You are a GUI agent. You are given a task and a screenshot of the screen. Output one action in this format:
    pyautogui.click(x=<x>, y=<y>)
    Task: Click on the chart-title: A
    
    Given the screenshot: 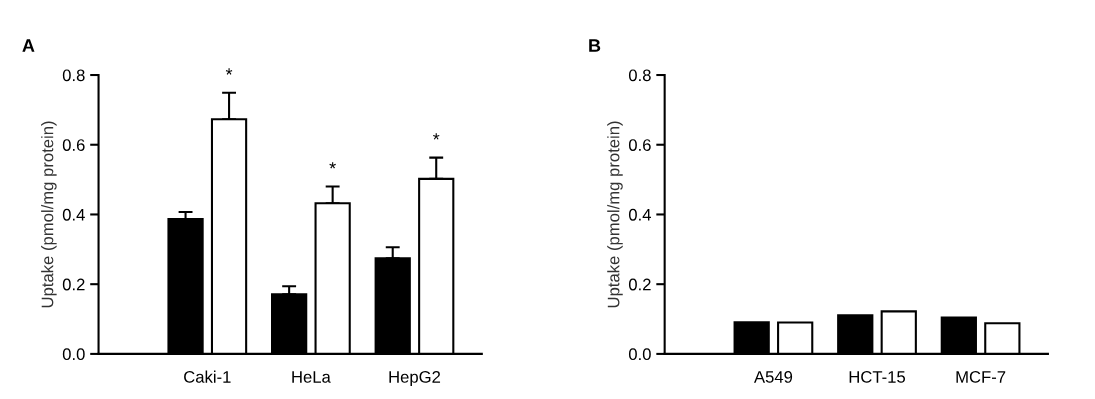 What is the action you would take?
    pyautogui.click(x=28, y=45)
    